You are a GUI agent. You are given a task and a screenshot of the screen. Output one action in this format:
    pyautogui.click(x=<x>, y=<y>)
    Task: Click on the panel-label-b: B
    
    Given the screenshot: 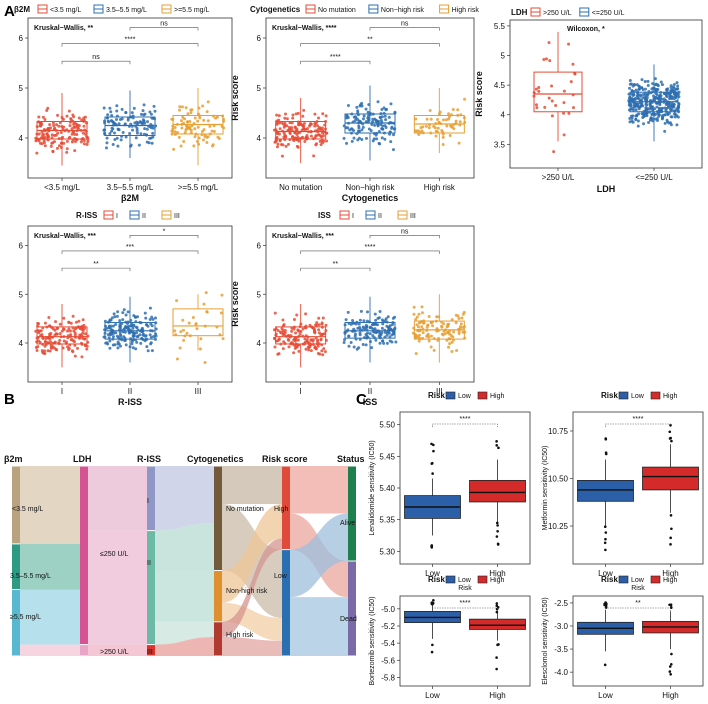 What is the action you would take?
    pyautogui.click(x=9, y=399)
    